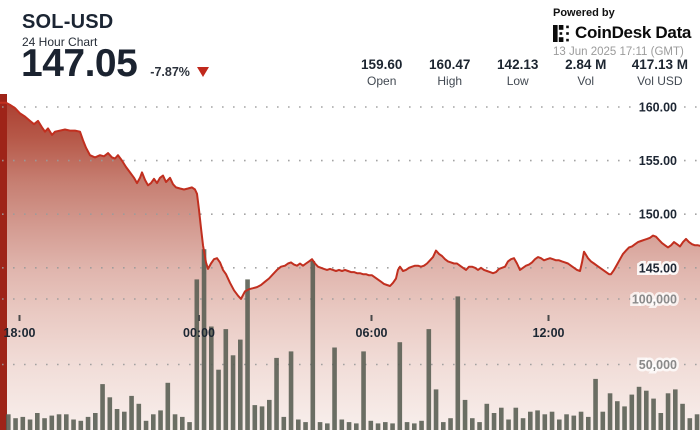 Image resolution: width=700 pixels, height=430 pixels. What do you see at coordinates (3, 262) in the screenshot?
I see `chart-left-edge` at bounding box center [3, 262].